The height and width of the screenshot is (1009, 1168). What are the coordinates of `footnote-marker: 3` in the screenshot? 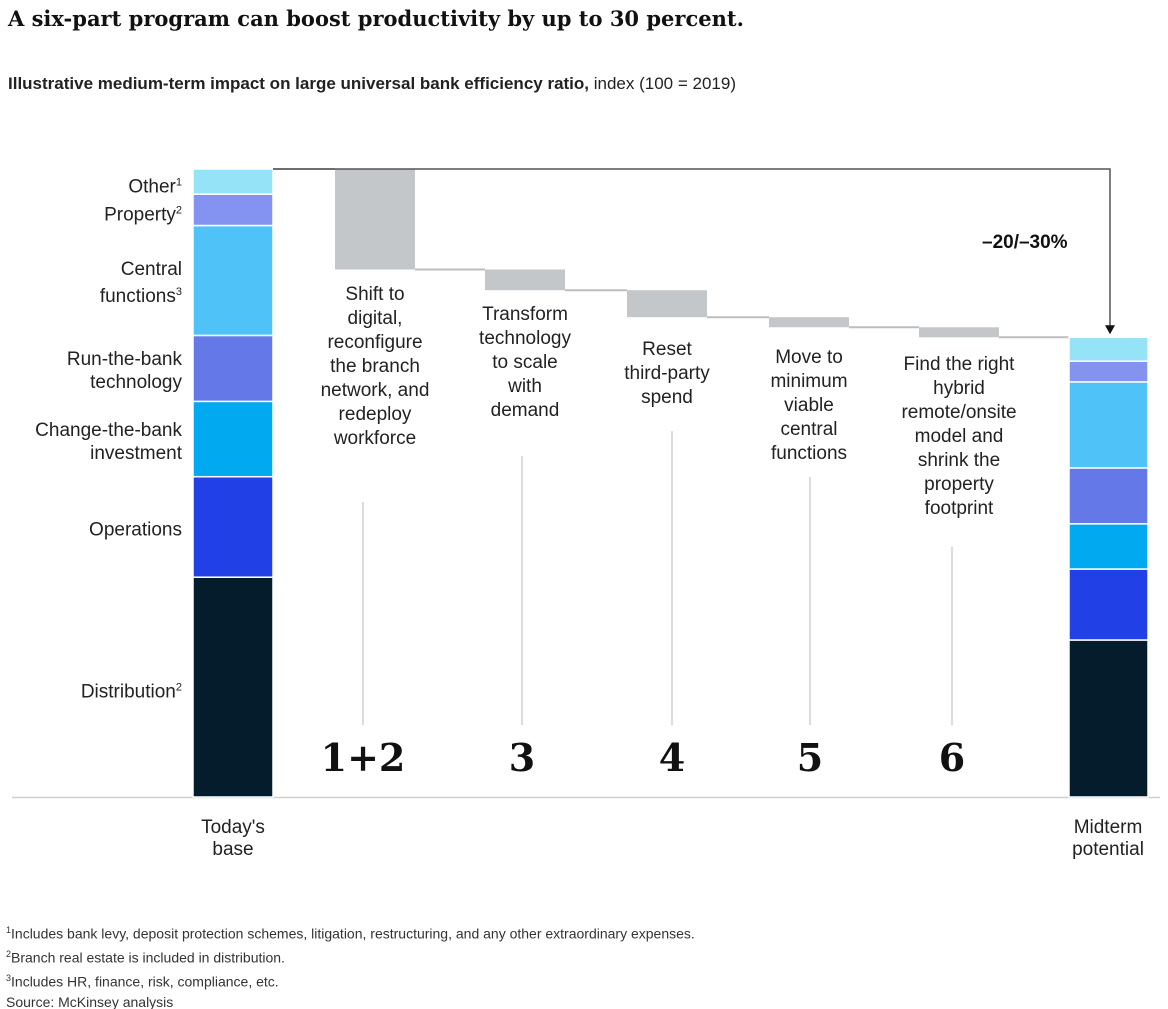 It's located at (178, 292).